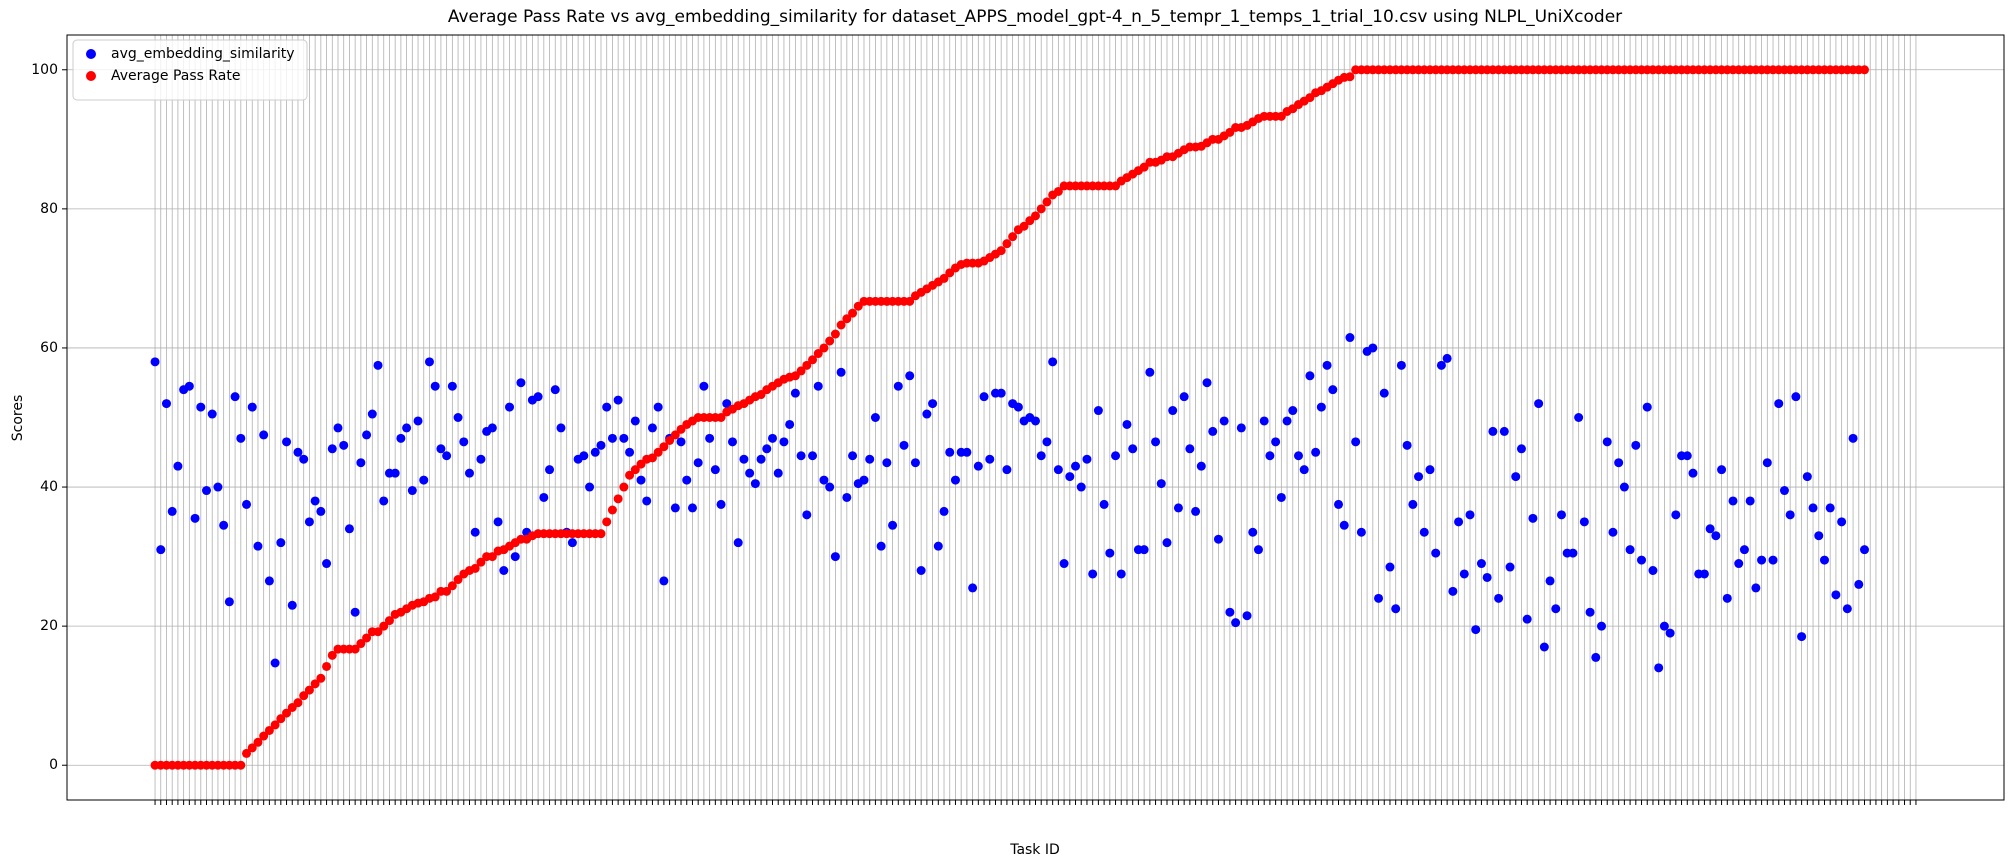  What do you see at coordinates (91, 54) in the screenshot?
I see `legend-marker` at bounding box center [91, 54].